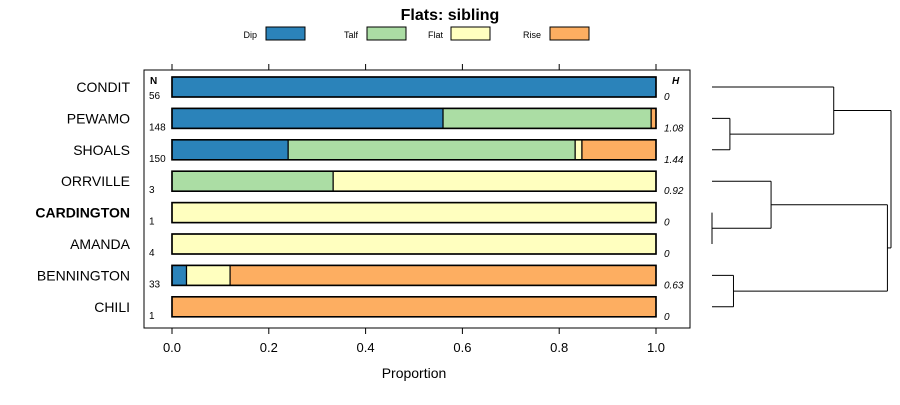 This screenshot has width=900, height=405. I want to click on row-n-value: 33, so click(155, 284).